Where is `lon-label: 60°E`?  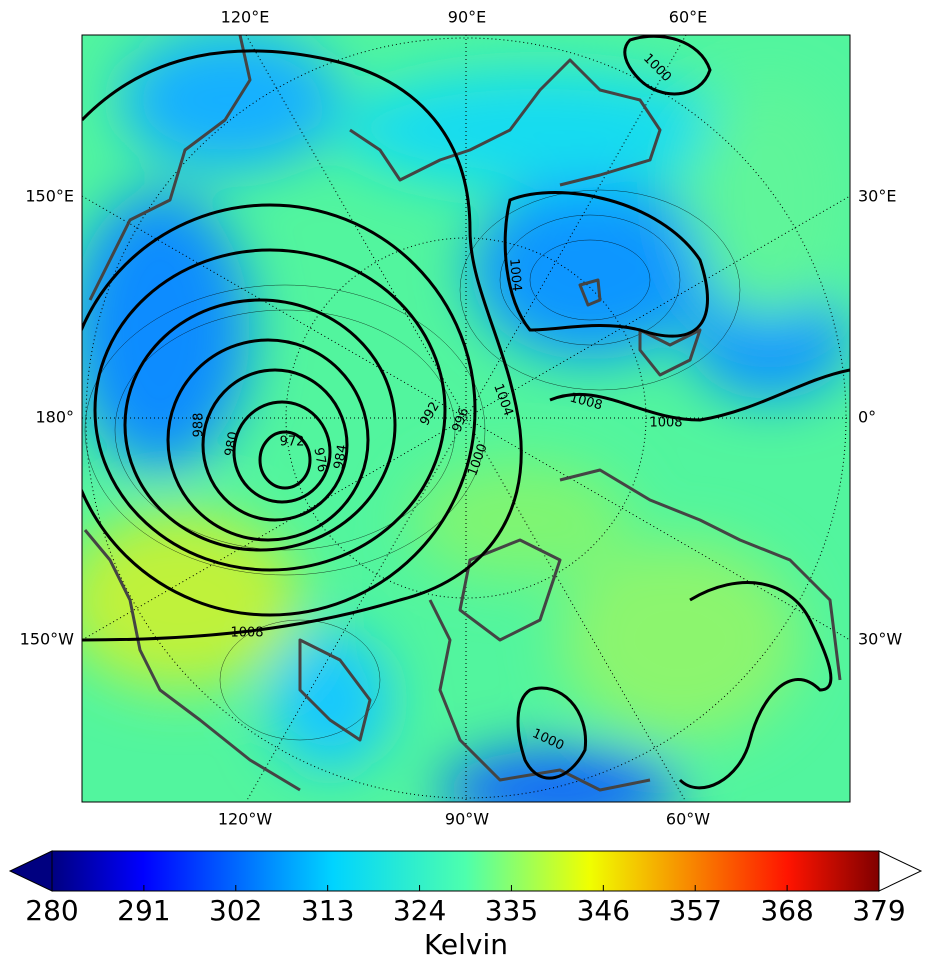 lon-label: 60°E is located at coordinates (688, 17).